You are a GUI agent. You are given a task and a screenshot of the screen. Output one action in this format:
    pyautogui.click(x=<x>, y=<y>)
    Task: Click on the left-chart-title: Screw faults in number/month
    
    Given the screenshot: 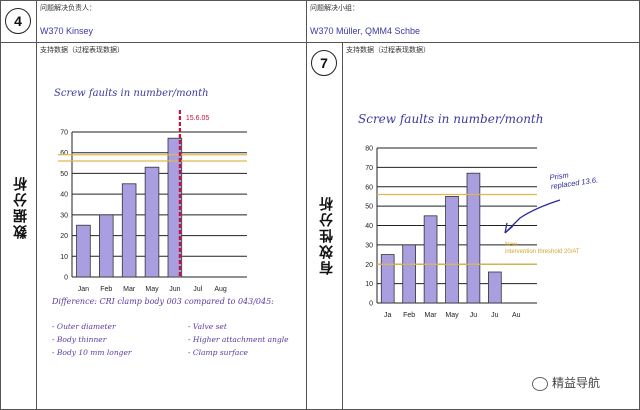 What is the action you would take?
    pyautogui.click(x=131, y=93)
    